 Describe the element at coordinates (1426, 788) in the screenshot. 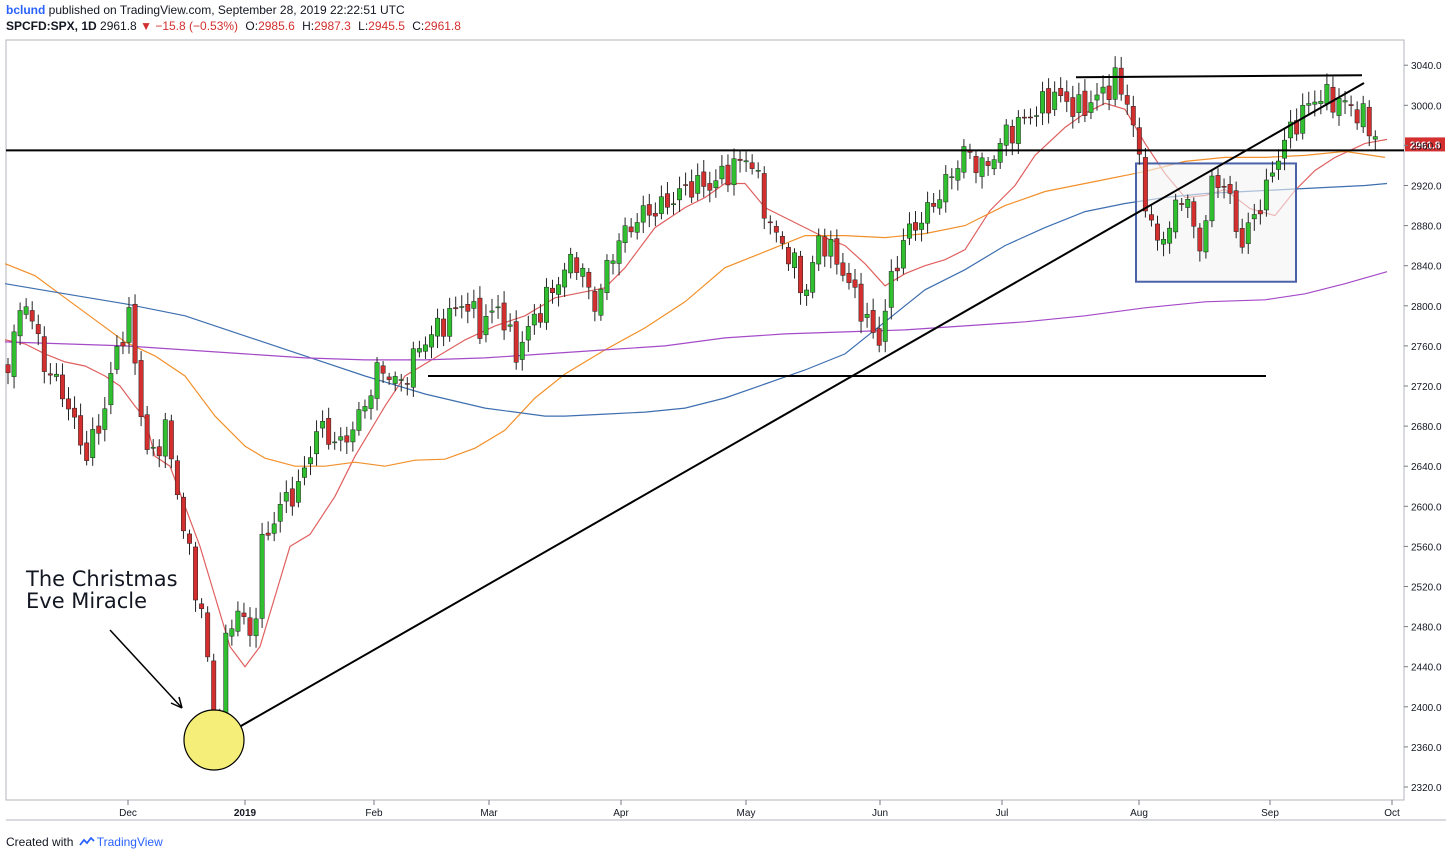

I see `price-tick-label: 2320.0` at that location.